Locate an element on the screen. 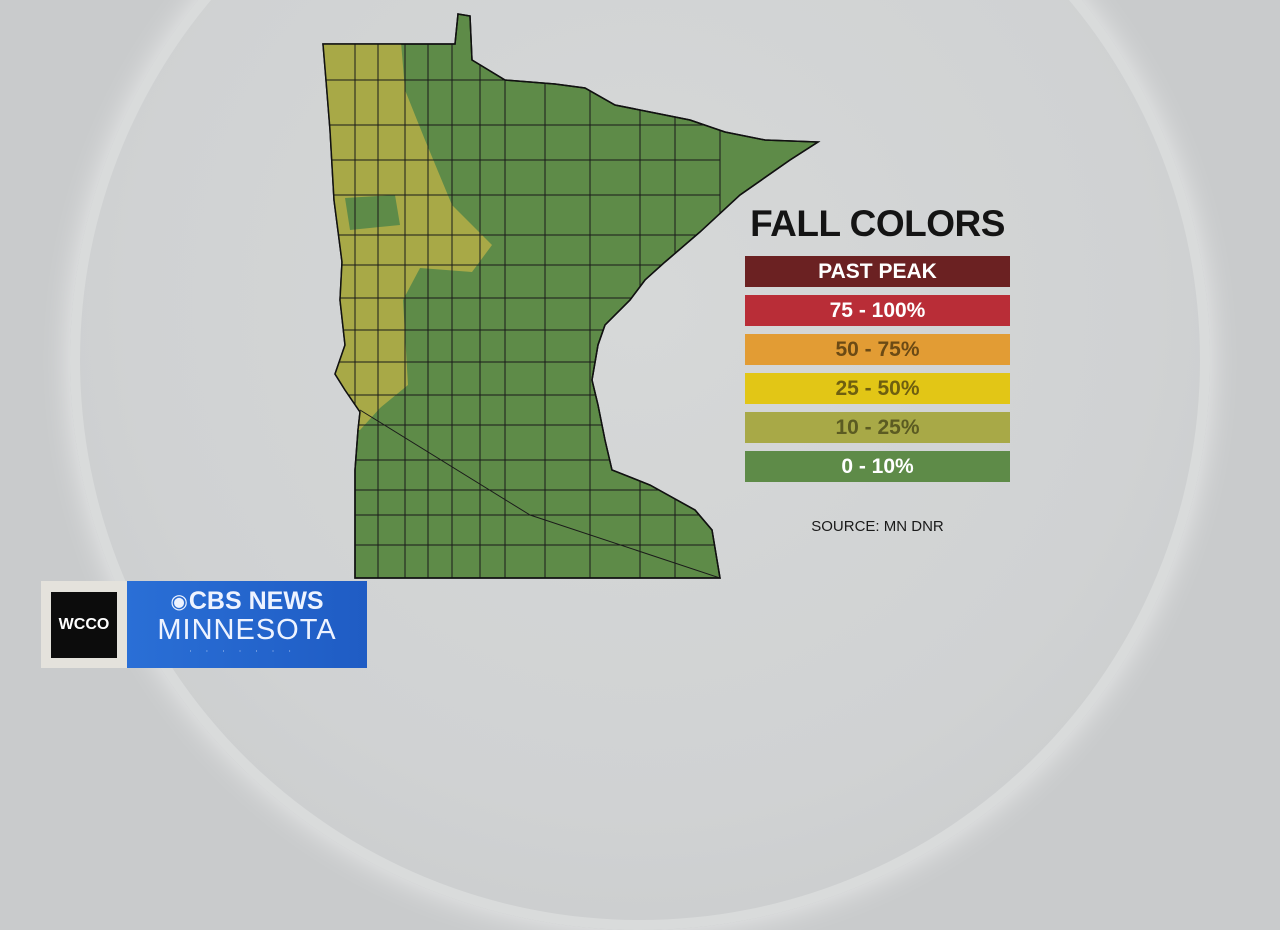 This screenshot has height=930, width=1280. legend-item-label: 10 - 25% is located at coordinates (877, 427).